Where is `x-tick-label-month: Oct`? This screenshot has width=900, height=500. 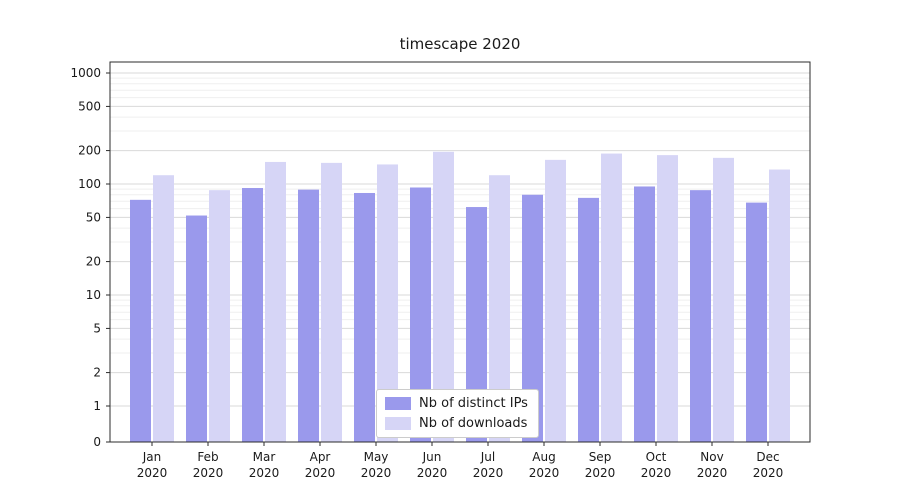
x-tick-label-month: Oct is located at coordinates (656, 457).